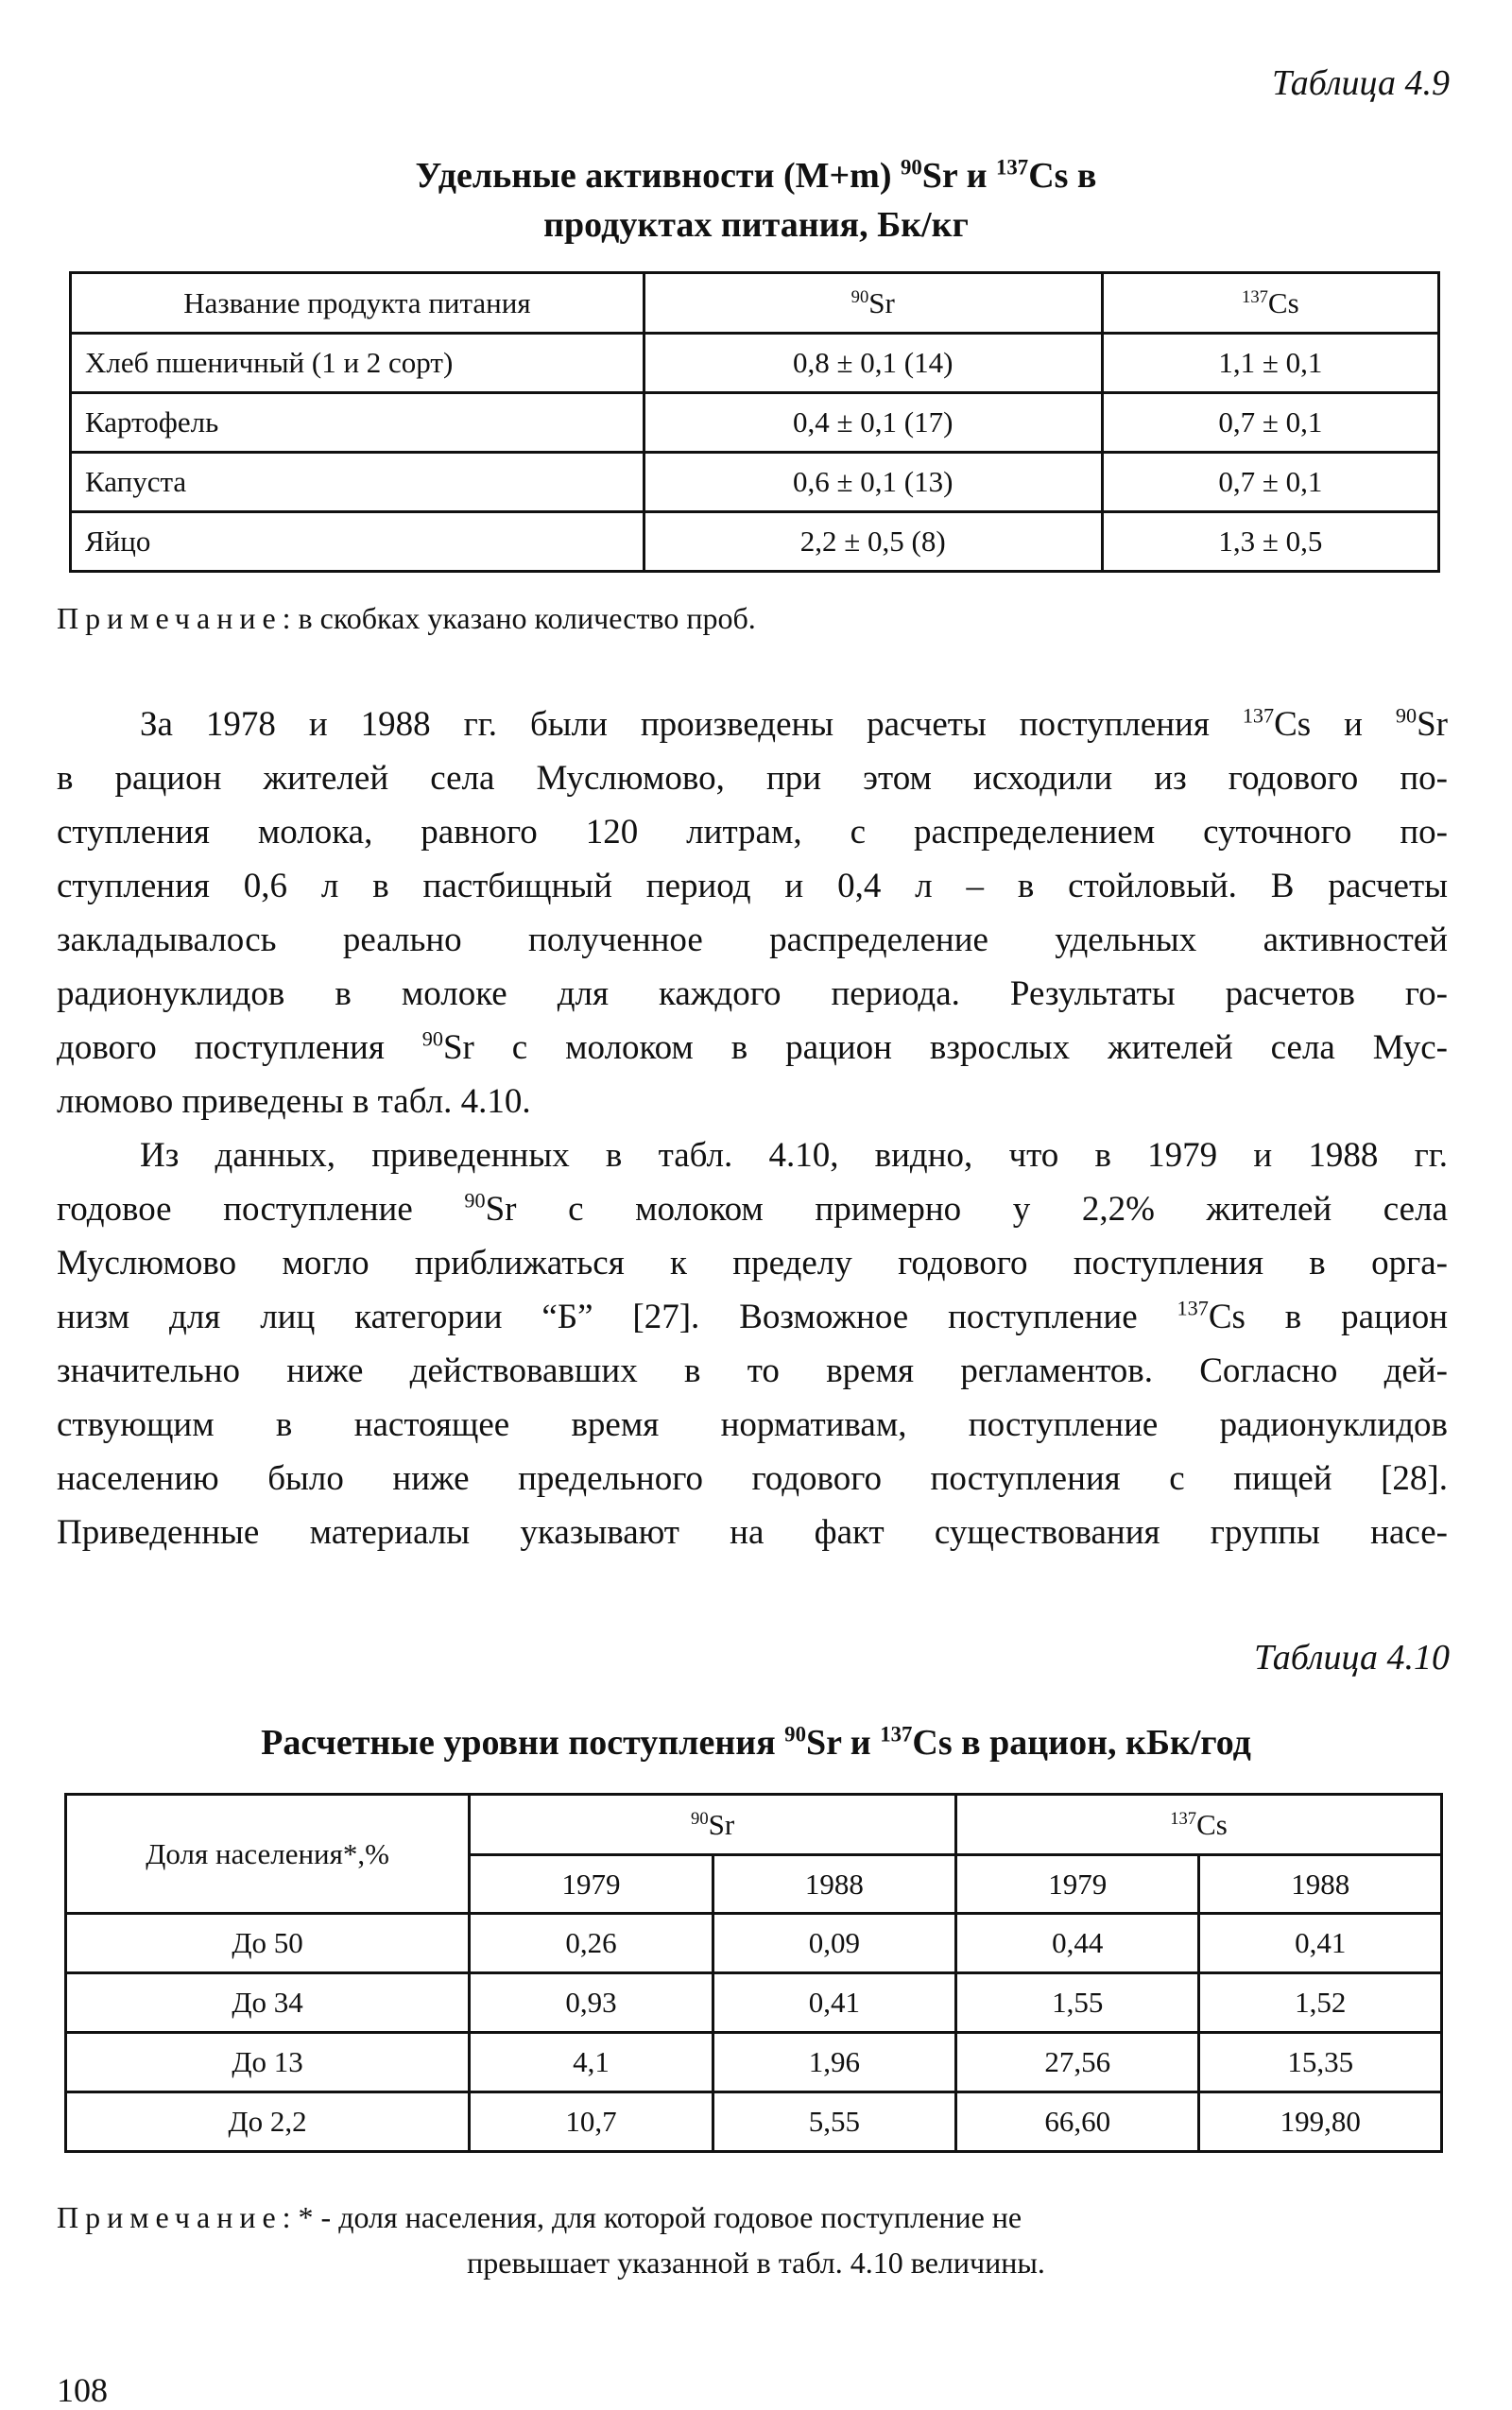 This screenshot has height=2410, width=1512. I want to click on table-row: Яйцо 2,2 ± 0,5 (8) 1,3 ± 0,5, so click(755, 541).